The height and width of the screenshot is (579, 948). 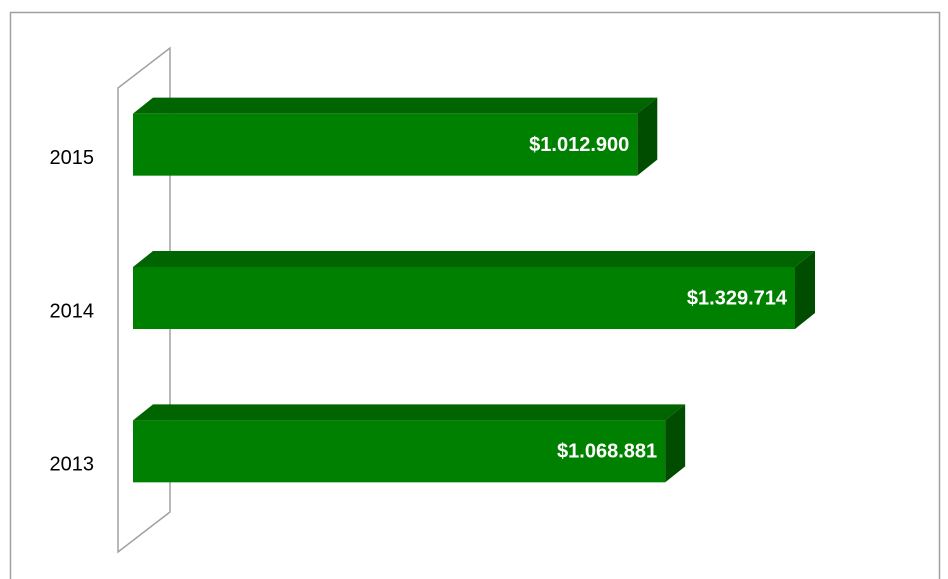 I want to click on value-label: $1.329.714, so click(x=737, y=298).